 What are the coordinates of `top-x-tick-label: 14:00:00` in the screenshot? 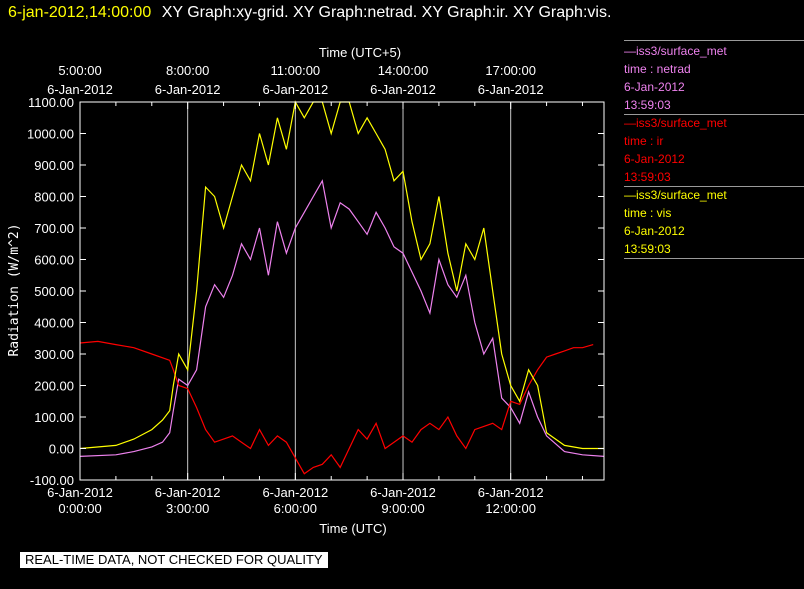 It's located at (403, 70).